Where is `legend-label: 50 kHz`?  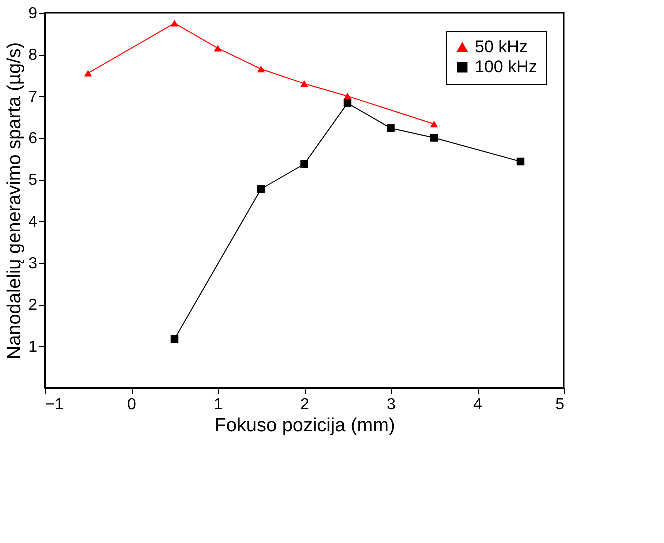 legend-label: 50 kHz is located at coordinates (501, 47).